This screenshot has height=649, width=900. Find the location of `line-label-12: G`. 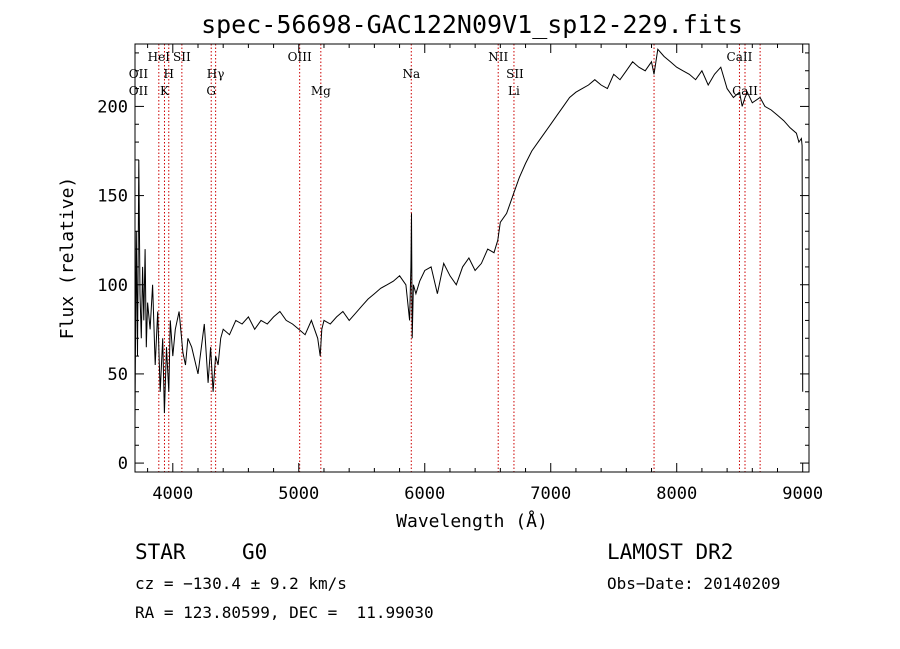

line-label-12: G is located at coordinates (211, 91).